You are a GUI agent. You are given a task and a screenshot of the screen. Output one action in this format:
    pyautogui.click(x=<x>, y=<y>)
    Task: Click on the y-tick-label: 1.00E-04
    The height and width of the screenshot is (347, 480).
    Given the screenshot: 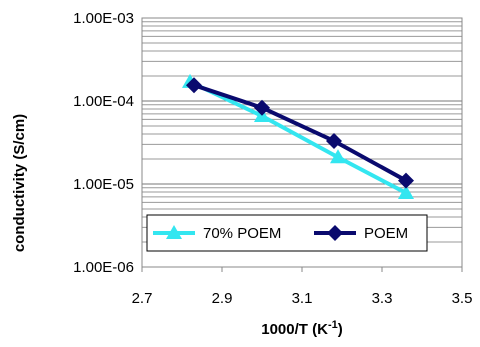 What is the action you would take?
    pyautogui.click(x=103, y=101)
    